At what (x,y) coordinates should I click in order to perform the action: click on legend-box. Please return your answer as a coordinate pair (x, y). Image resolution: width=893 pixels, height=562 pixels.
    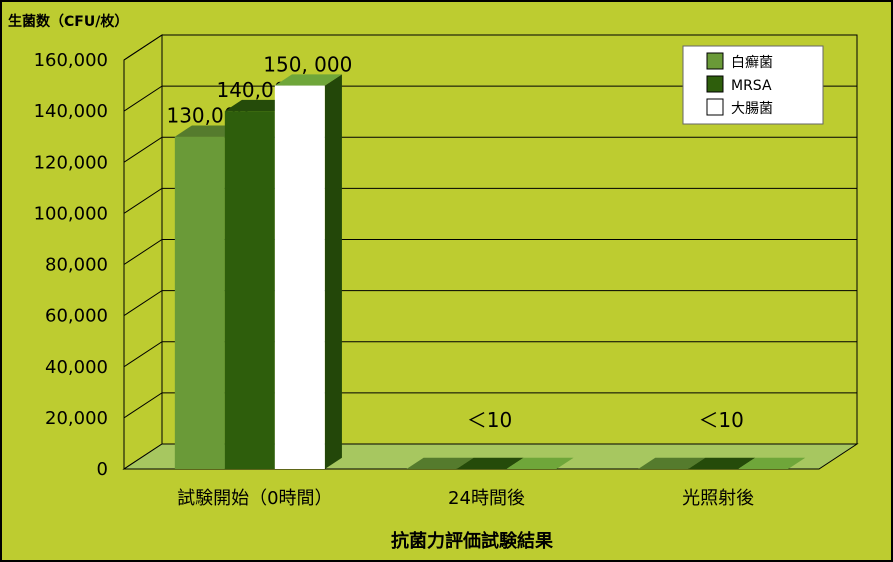
    Looking at the image, I should click on (753, 85).